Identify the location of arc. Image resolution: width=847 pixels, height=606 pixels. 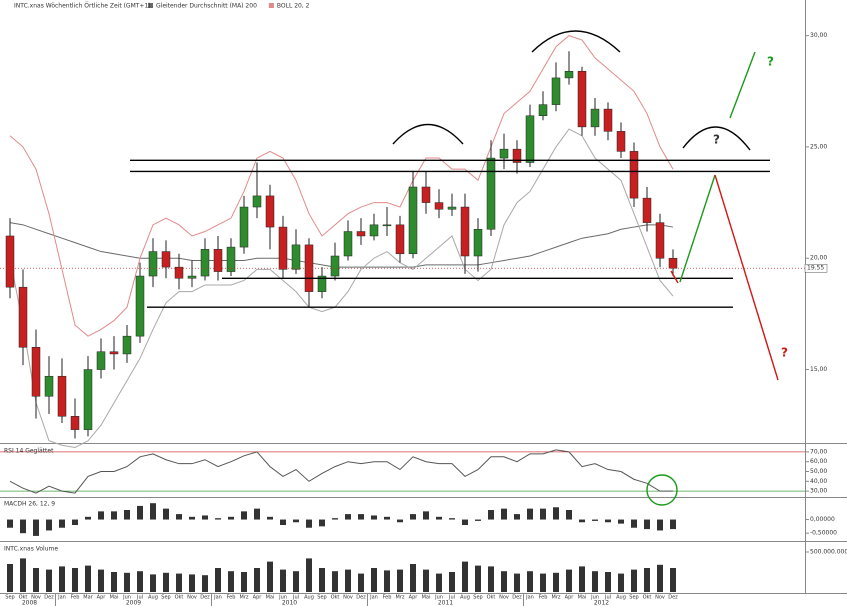
(716, 138).